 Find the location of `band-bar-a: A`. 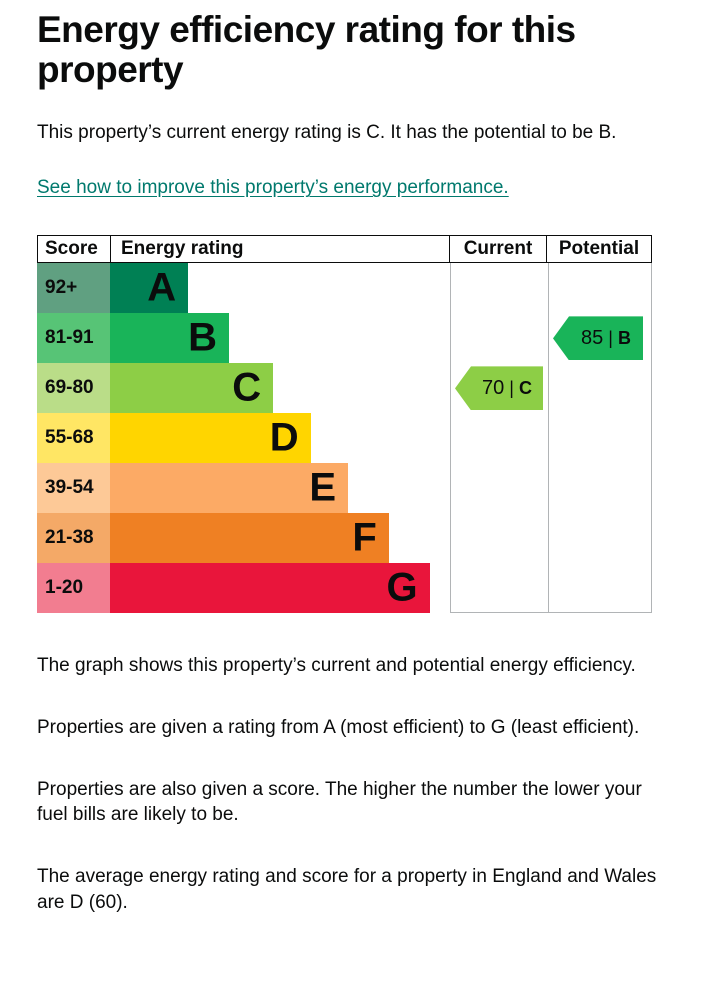

band-bar-a: A is located at coordinates (149, 288).